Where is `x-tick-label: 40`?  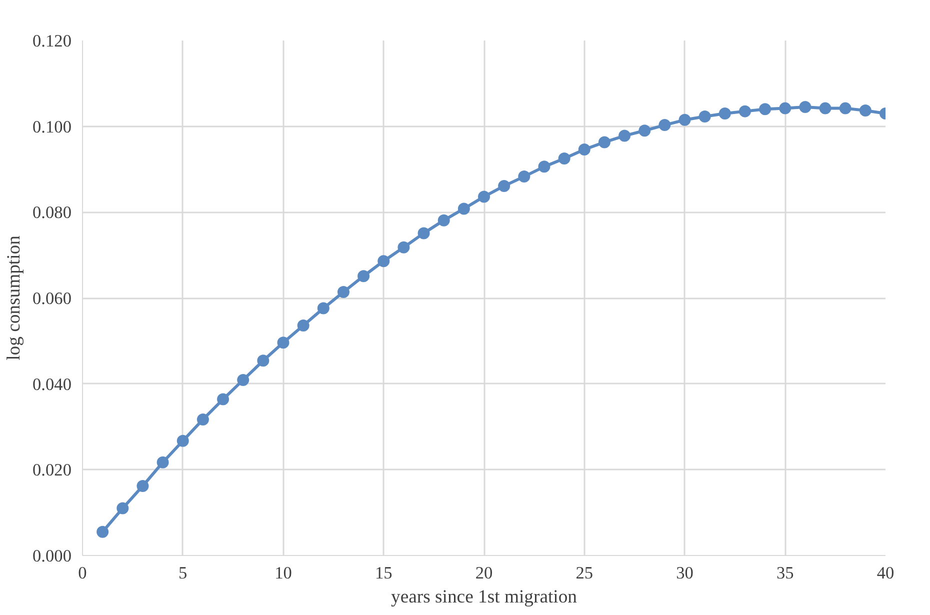
x-tick-label: 40 is located at coordinates (885, 573).